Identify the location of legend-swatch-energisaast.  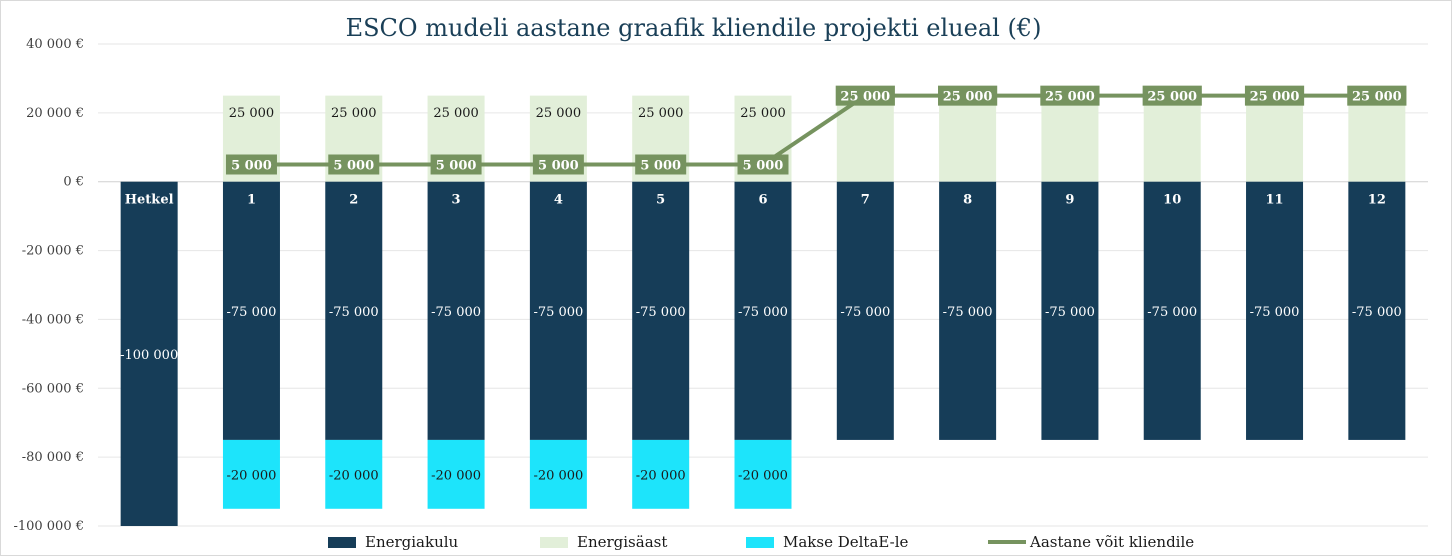
(554, 542).